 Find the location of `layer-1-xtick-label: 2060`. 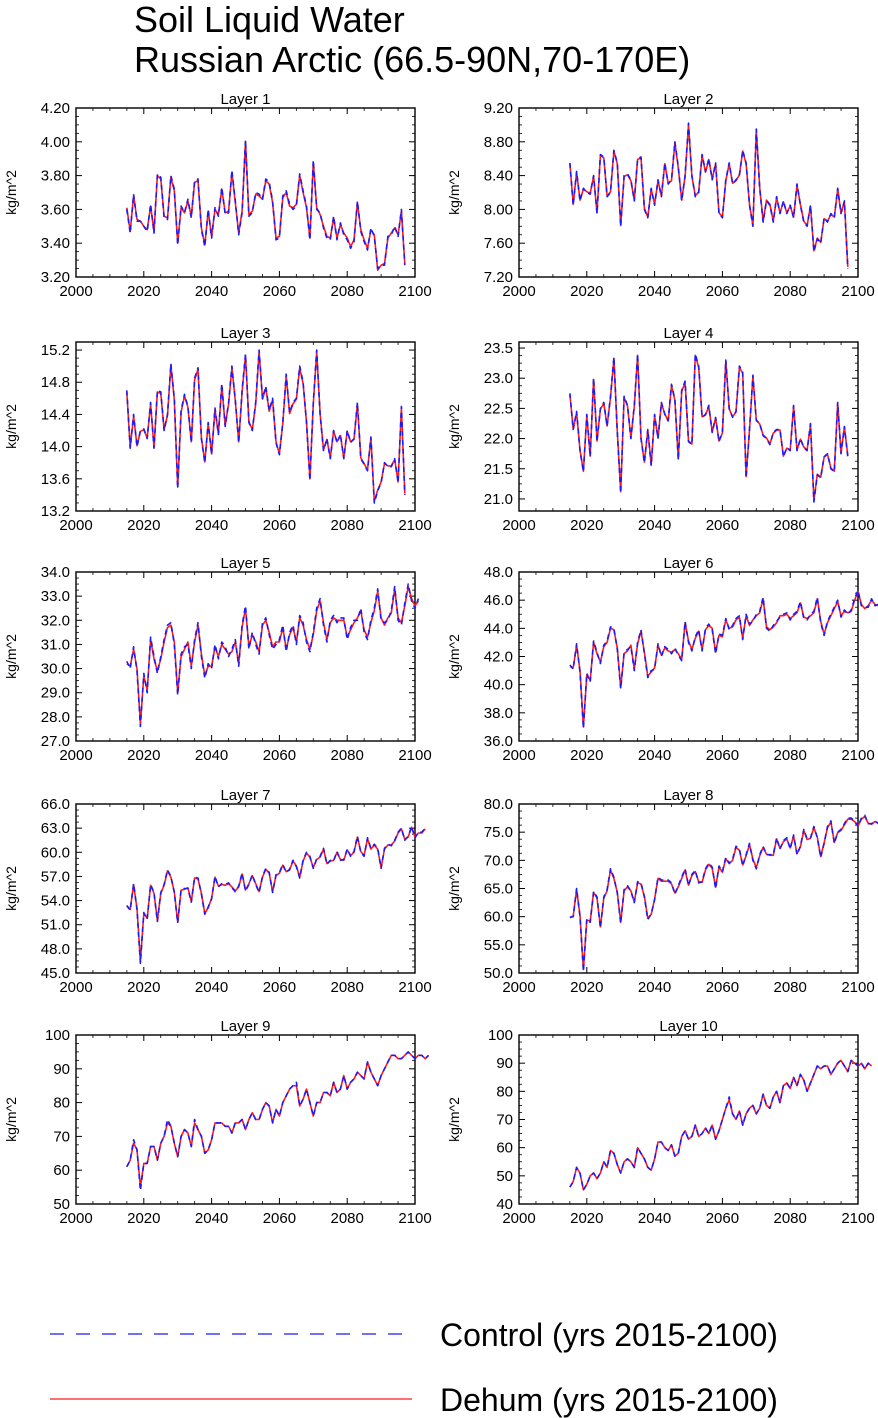

layer-1-xtick-label: 2060 is located at coordinates (279, 291).